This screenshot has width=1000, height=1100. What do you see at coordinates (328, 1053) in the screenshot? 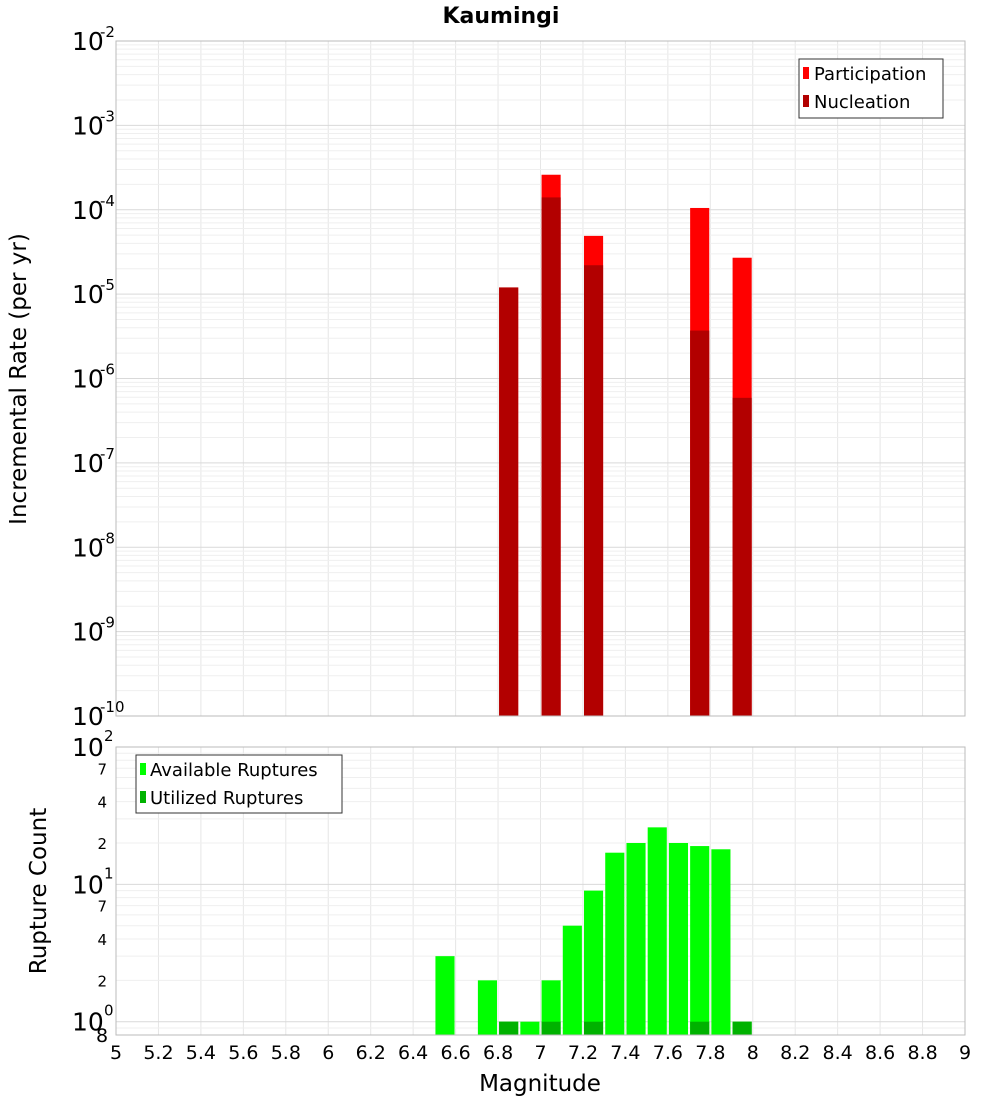
I see `x-tick-label: 6` at bounding box center [328, 1053].